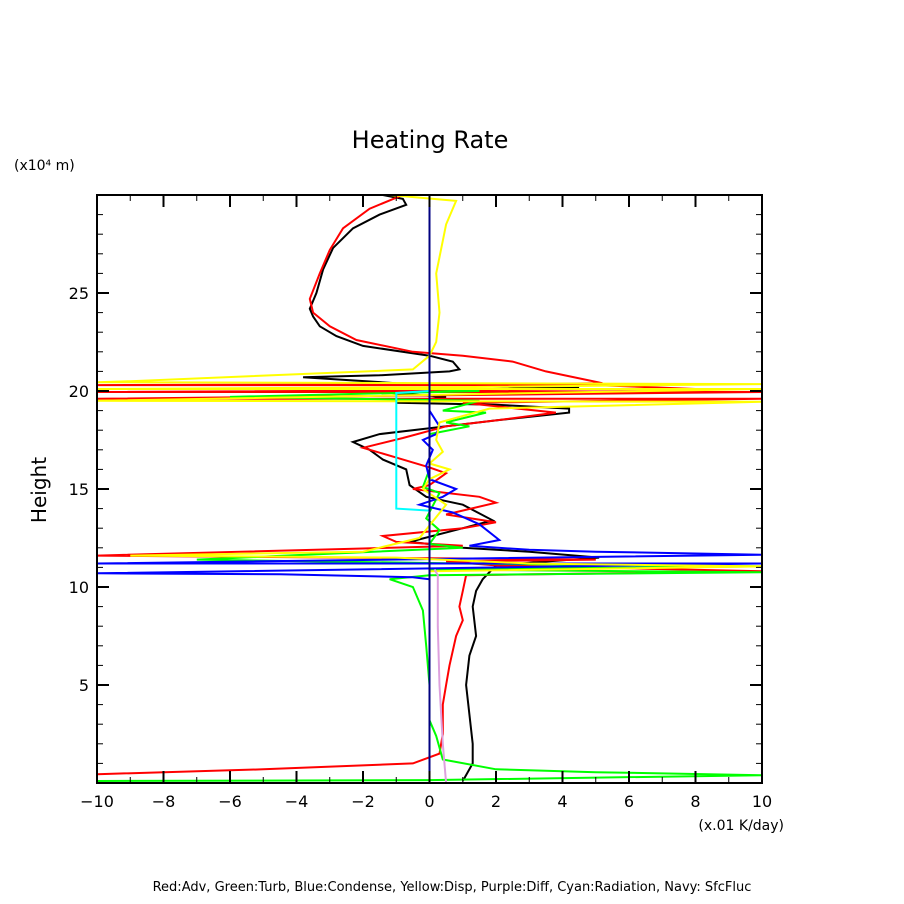  I want to click on x-tick-label: −6, so click(230, 801).